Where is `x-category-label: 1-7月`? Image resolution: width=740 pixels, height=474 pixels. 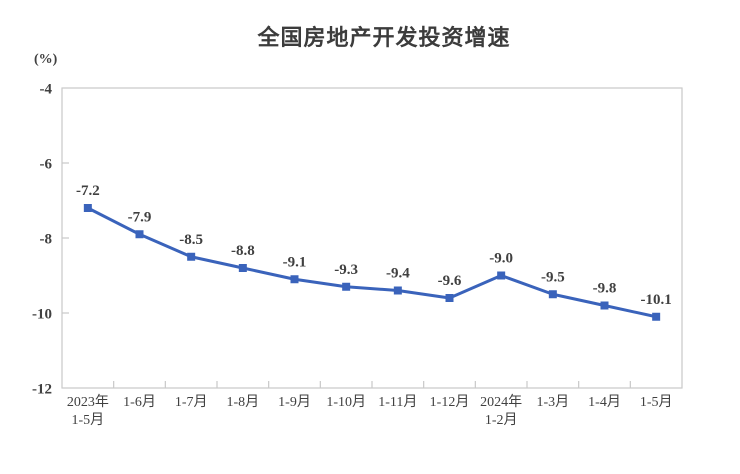
x-category-label: 1-7月 is located at coordinates (191, 402).